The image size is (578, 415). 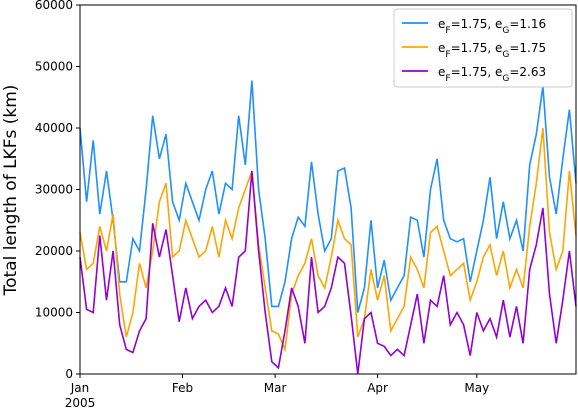 I want to click on y-tick-label: 40000, so click(x=54, y=128).